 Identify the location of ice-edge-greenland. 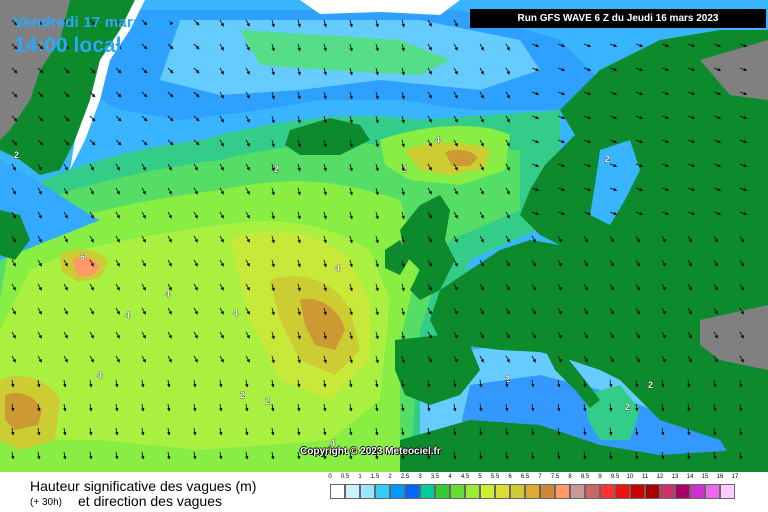
(107, 85).